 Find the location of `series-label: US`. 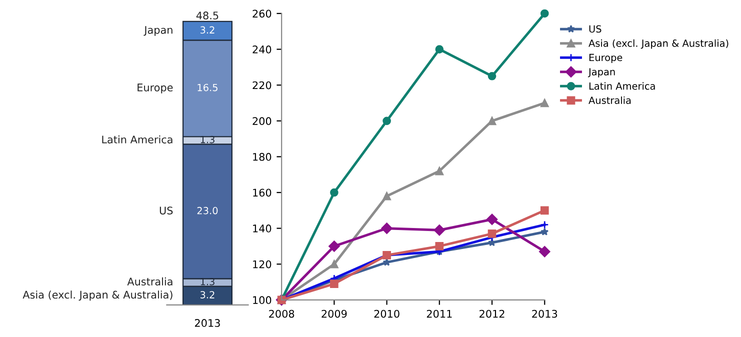

series-label: US is located at coordinates (166, 210).